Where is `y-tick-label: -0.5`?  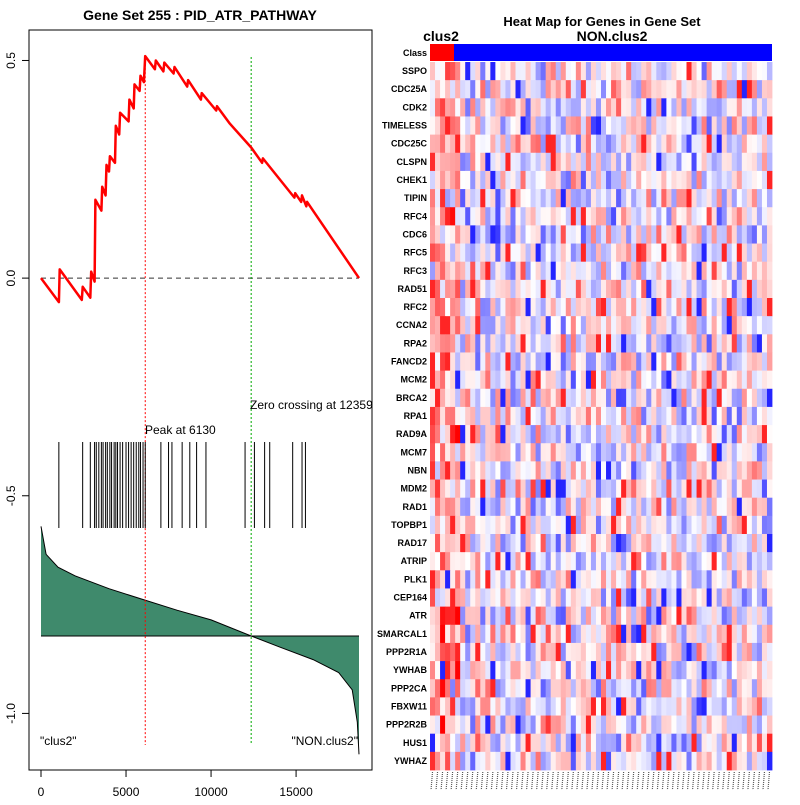
y-tick-label: -0.5 is located at coordinates (11, 495).